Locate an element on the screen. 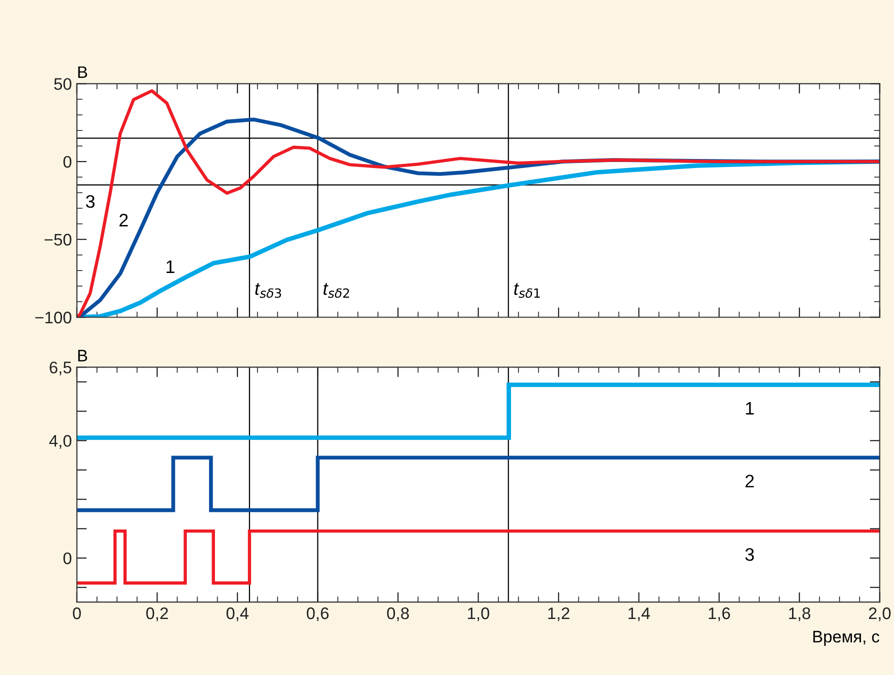 The image size is (894, 675). x-tick-label: 1,6 is located at coordinates (719, 614).